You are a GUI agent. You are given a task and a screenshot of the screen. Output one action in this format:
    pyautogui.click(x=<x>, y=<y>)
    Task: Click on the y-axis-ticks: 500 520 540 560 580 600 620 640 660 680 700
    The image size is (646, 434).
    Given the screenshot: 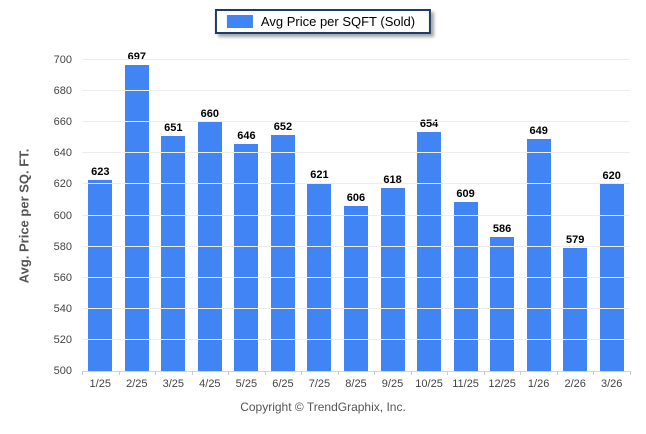 What is the action you would take?
    pyautogui.click(x=57, y=215)
    